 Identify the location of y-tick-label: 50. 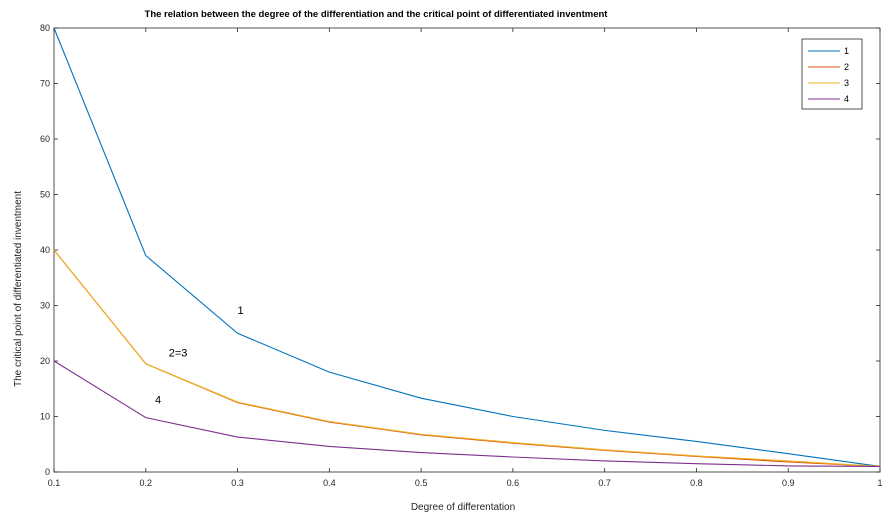
(45, 195).